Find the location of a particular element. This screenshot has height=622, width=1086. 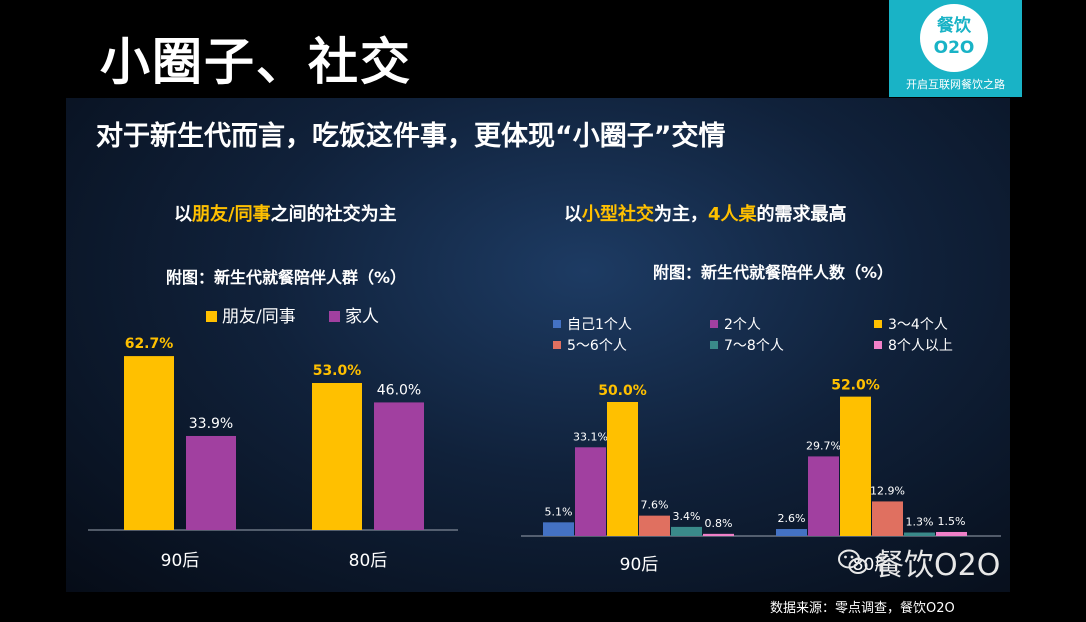

brand-logo: 餐饮O2O 开启互联网餐饮之路 is located at coordinates (955, 48).